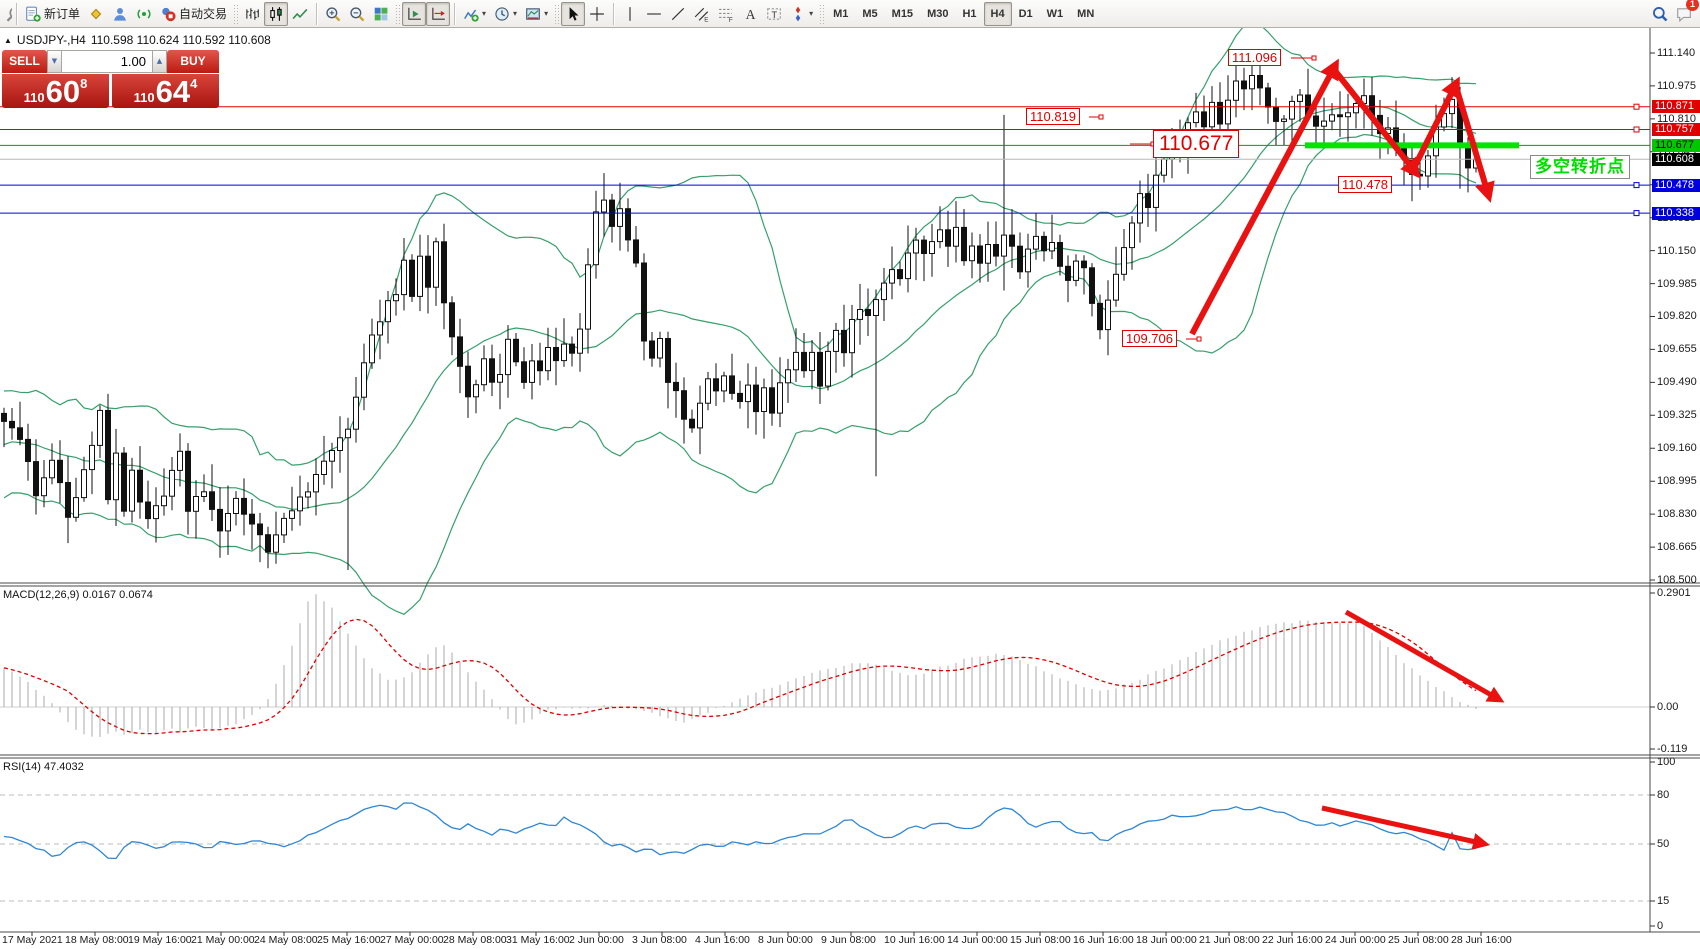  Describe the element at coordinates (55, 91) in the screenshot. I see `sell-price-button: 110 60 8` at that location.